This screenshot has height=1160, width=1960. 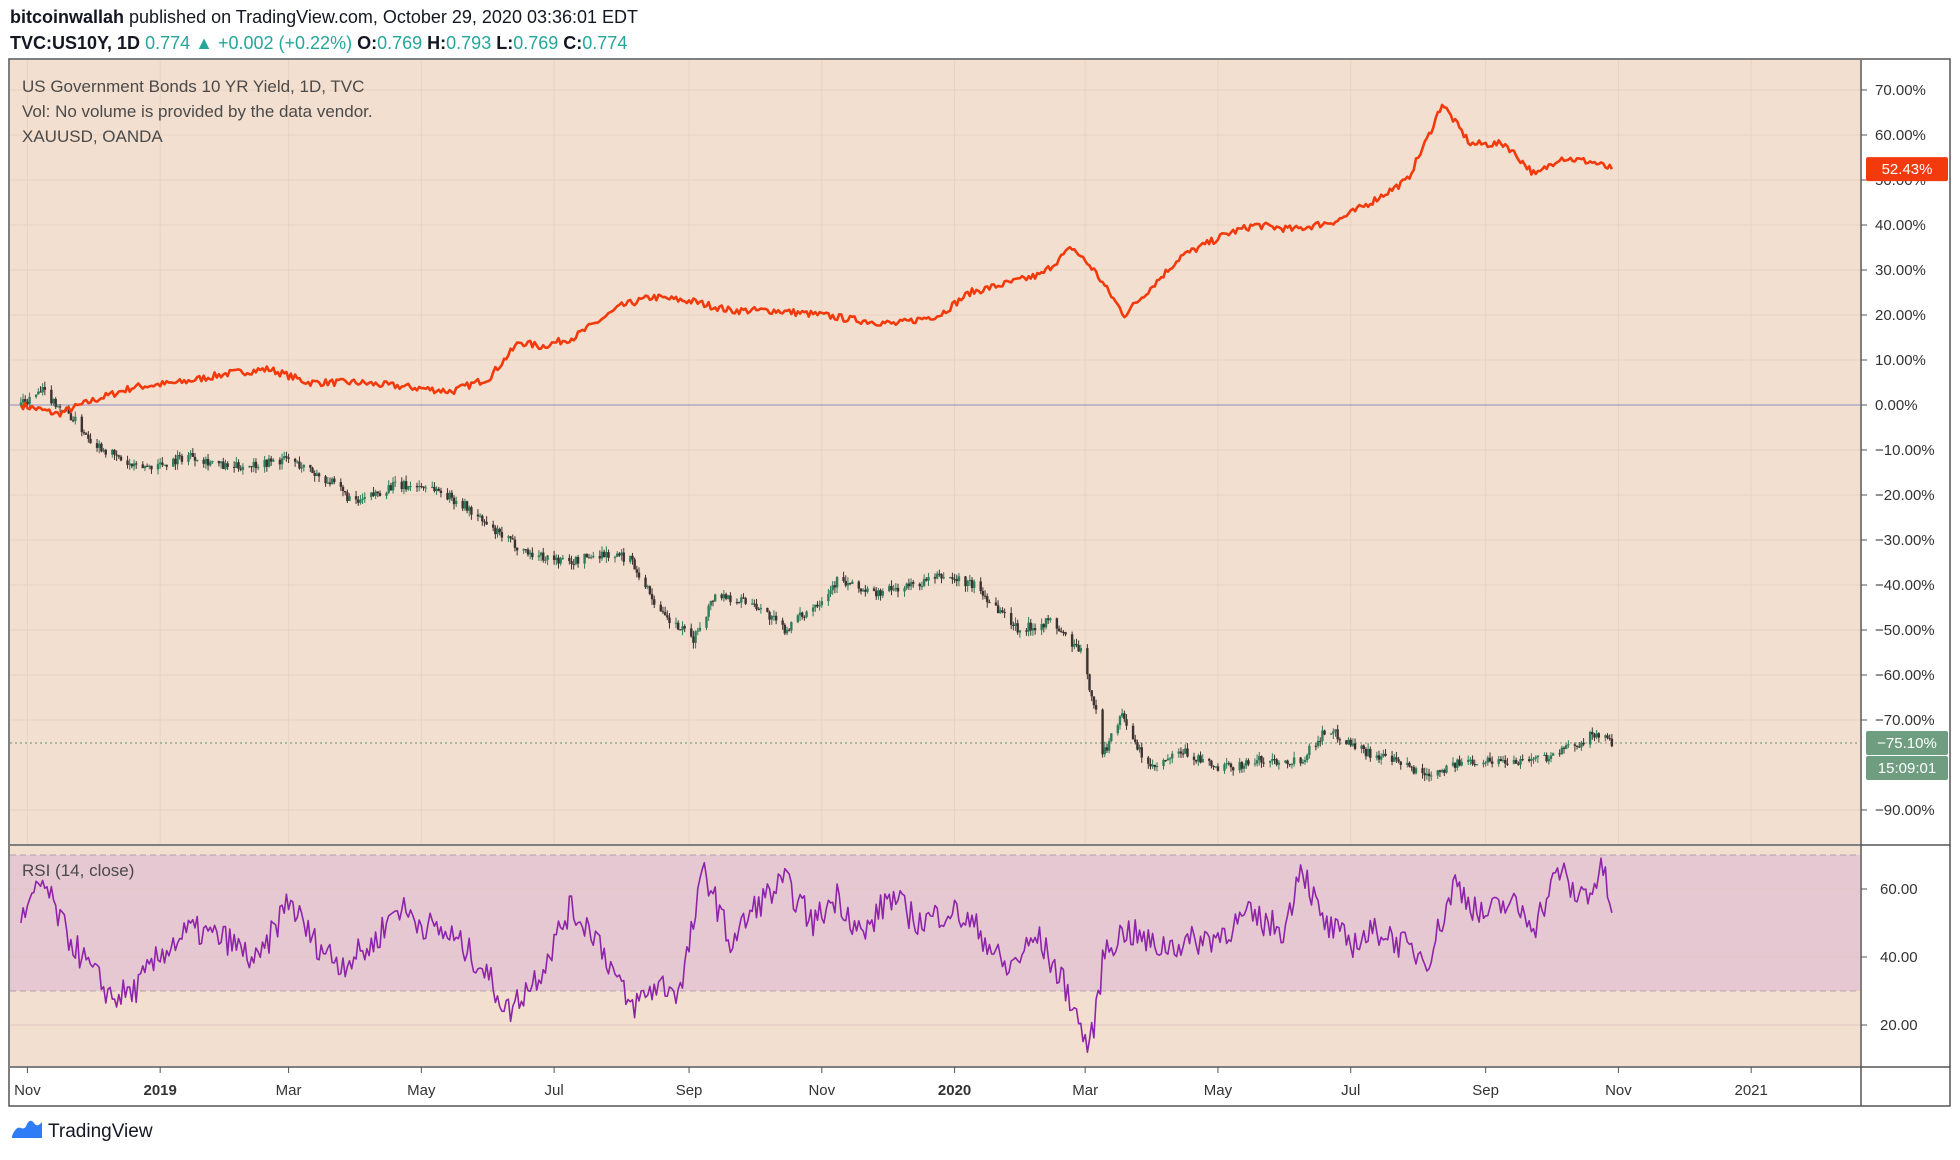 What do you see at coordinates (1899, 889) in the screenshot?
I see `rsi-tick-label: 60.00` at bounding box center [1899, 889].